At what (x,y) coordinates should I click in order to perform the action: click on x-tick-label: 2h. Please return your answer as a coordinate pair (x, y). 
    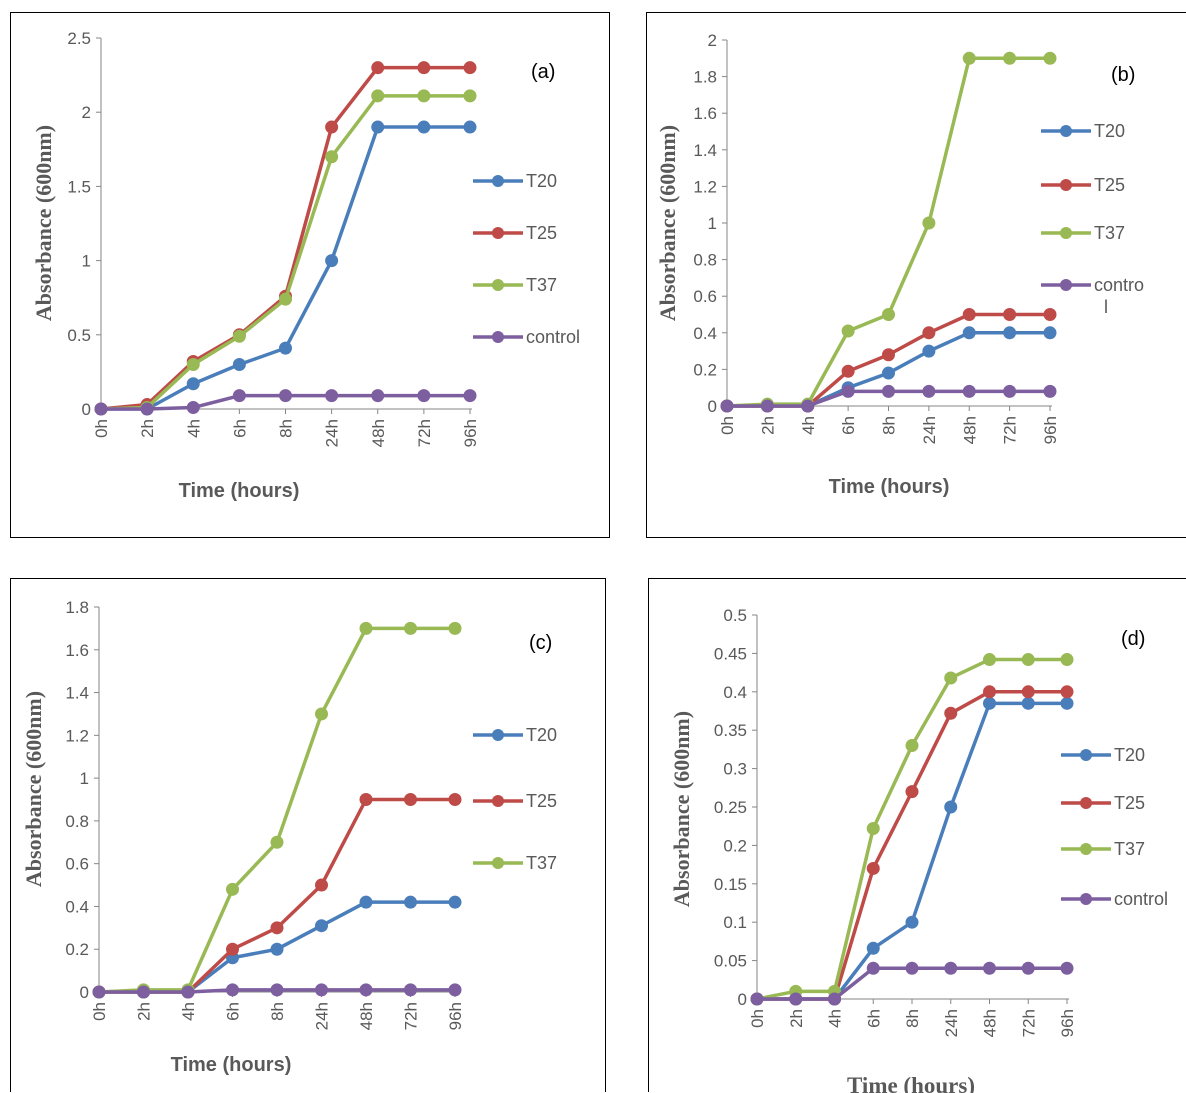
    Looking at the image, I should click on (144, 1011).